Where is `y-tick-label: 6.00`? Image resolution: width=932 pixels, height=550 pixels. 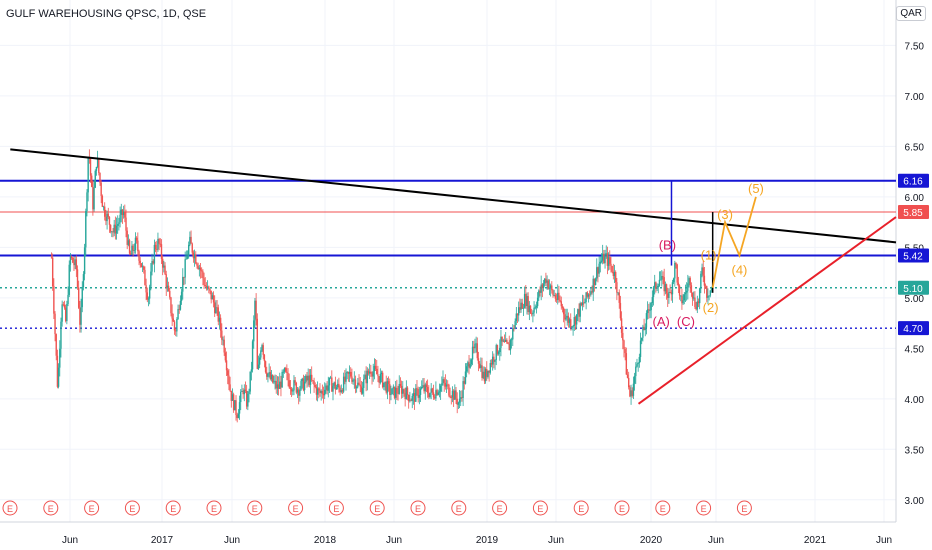 y-tick-label: 6.00 is located at coordinates (915, 198).